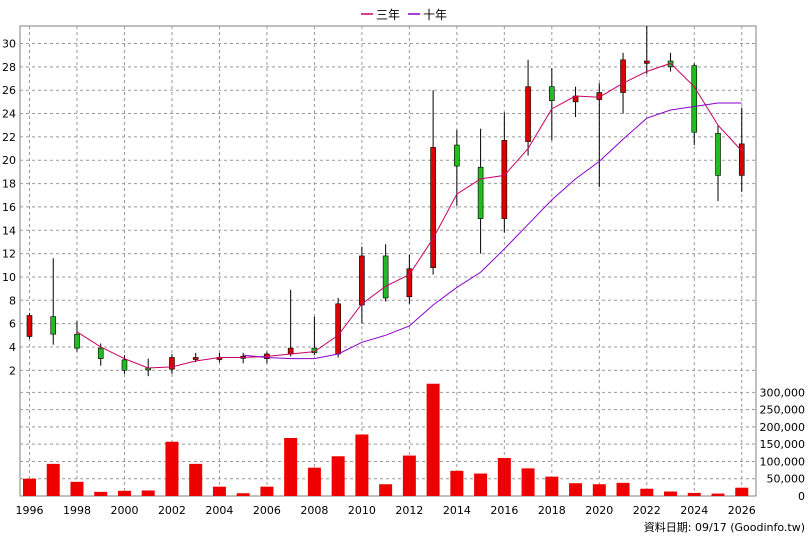 Image resolution: width=808 pixels, height=540 pixels. Describe the element at coordinates (53, 301) in the screenshot. I see `candle-1997` at that location.